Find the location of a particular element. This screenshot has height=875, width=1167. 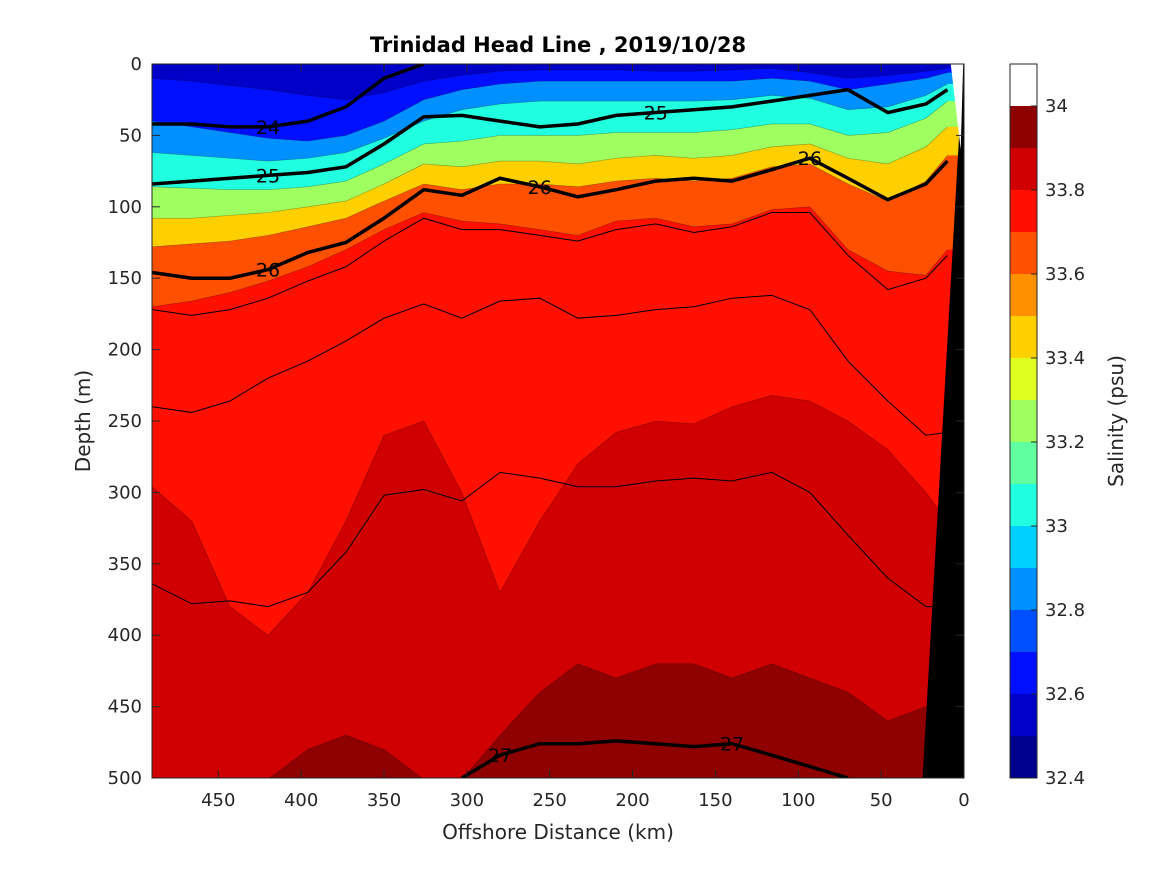

x-tick-label: 250 is located at coordinates (550, 800).